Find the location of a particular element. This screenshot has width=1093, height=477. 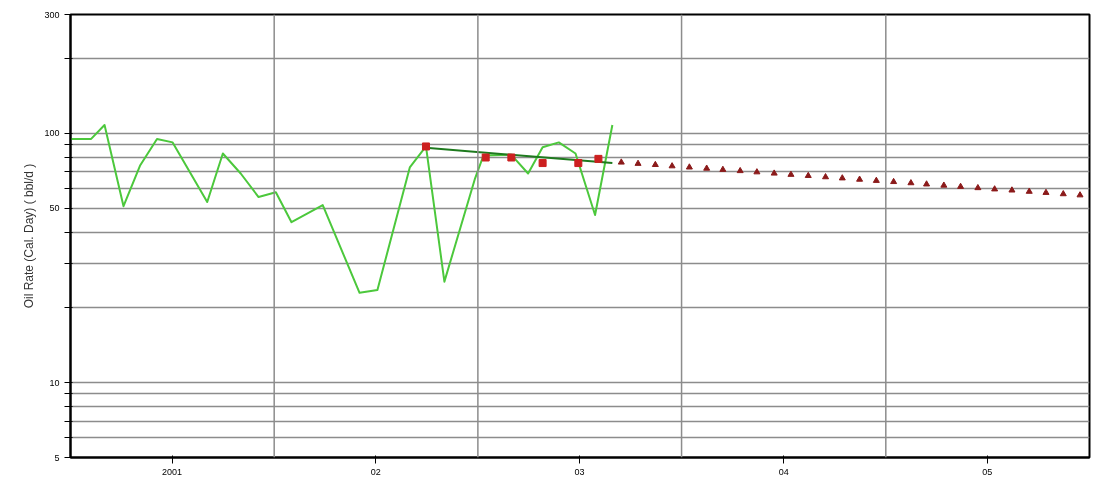

y-tick-label: 300 is located at coordinates (52, 14).